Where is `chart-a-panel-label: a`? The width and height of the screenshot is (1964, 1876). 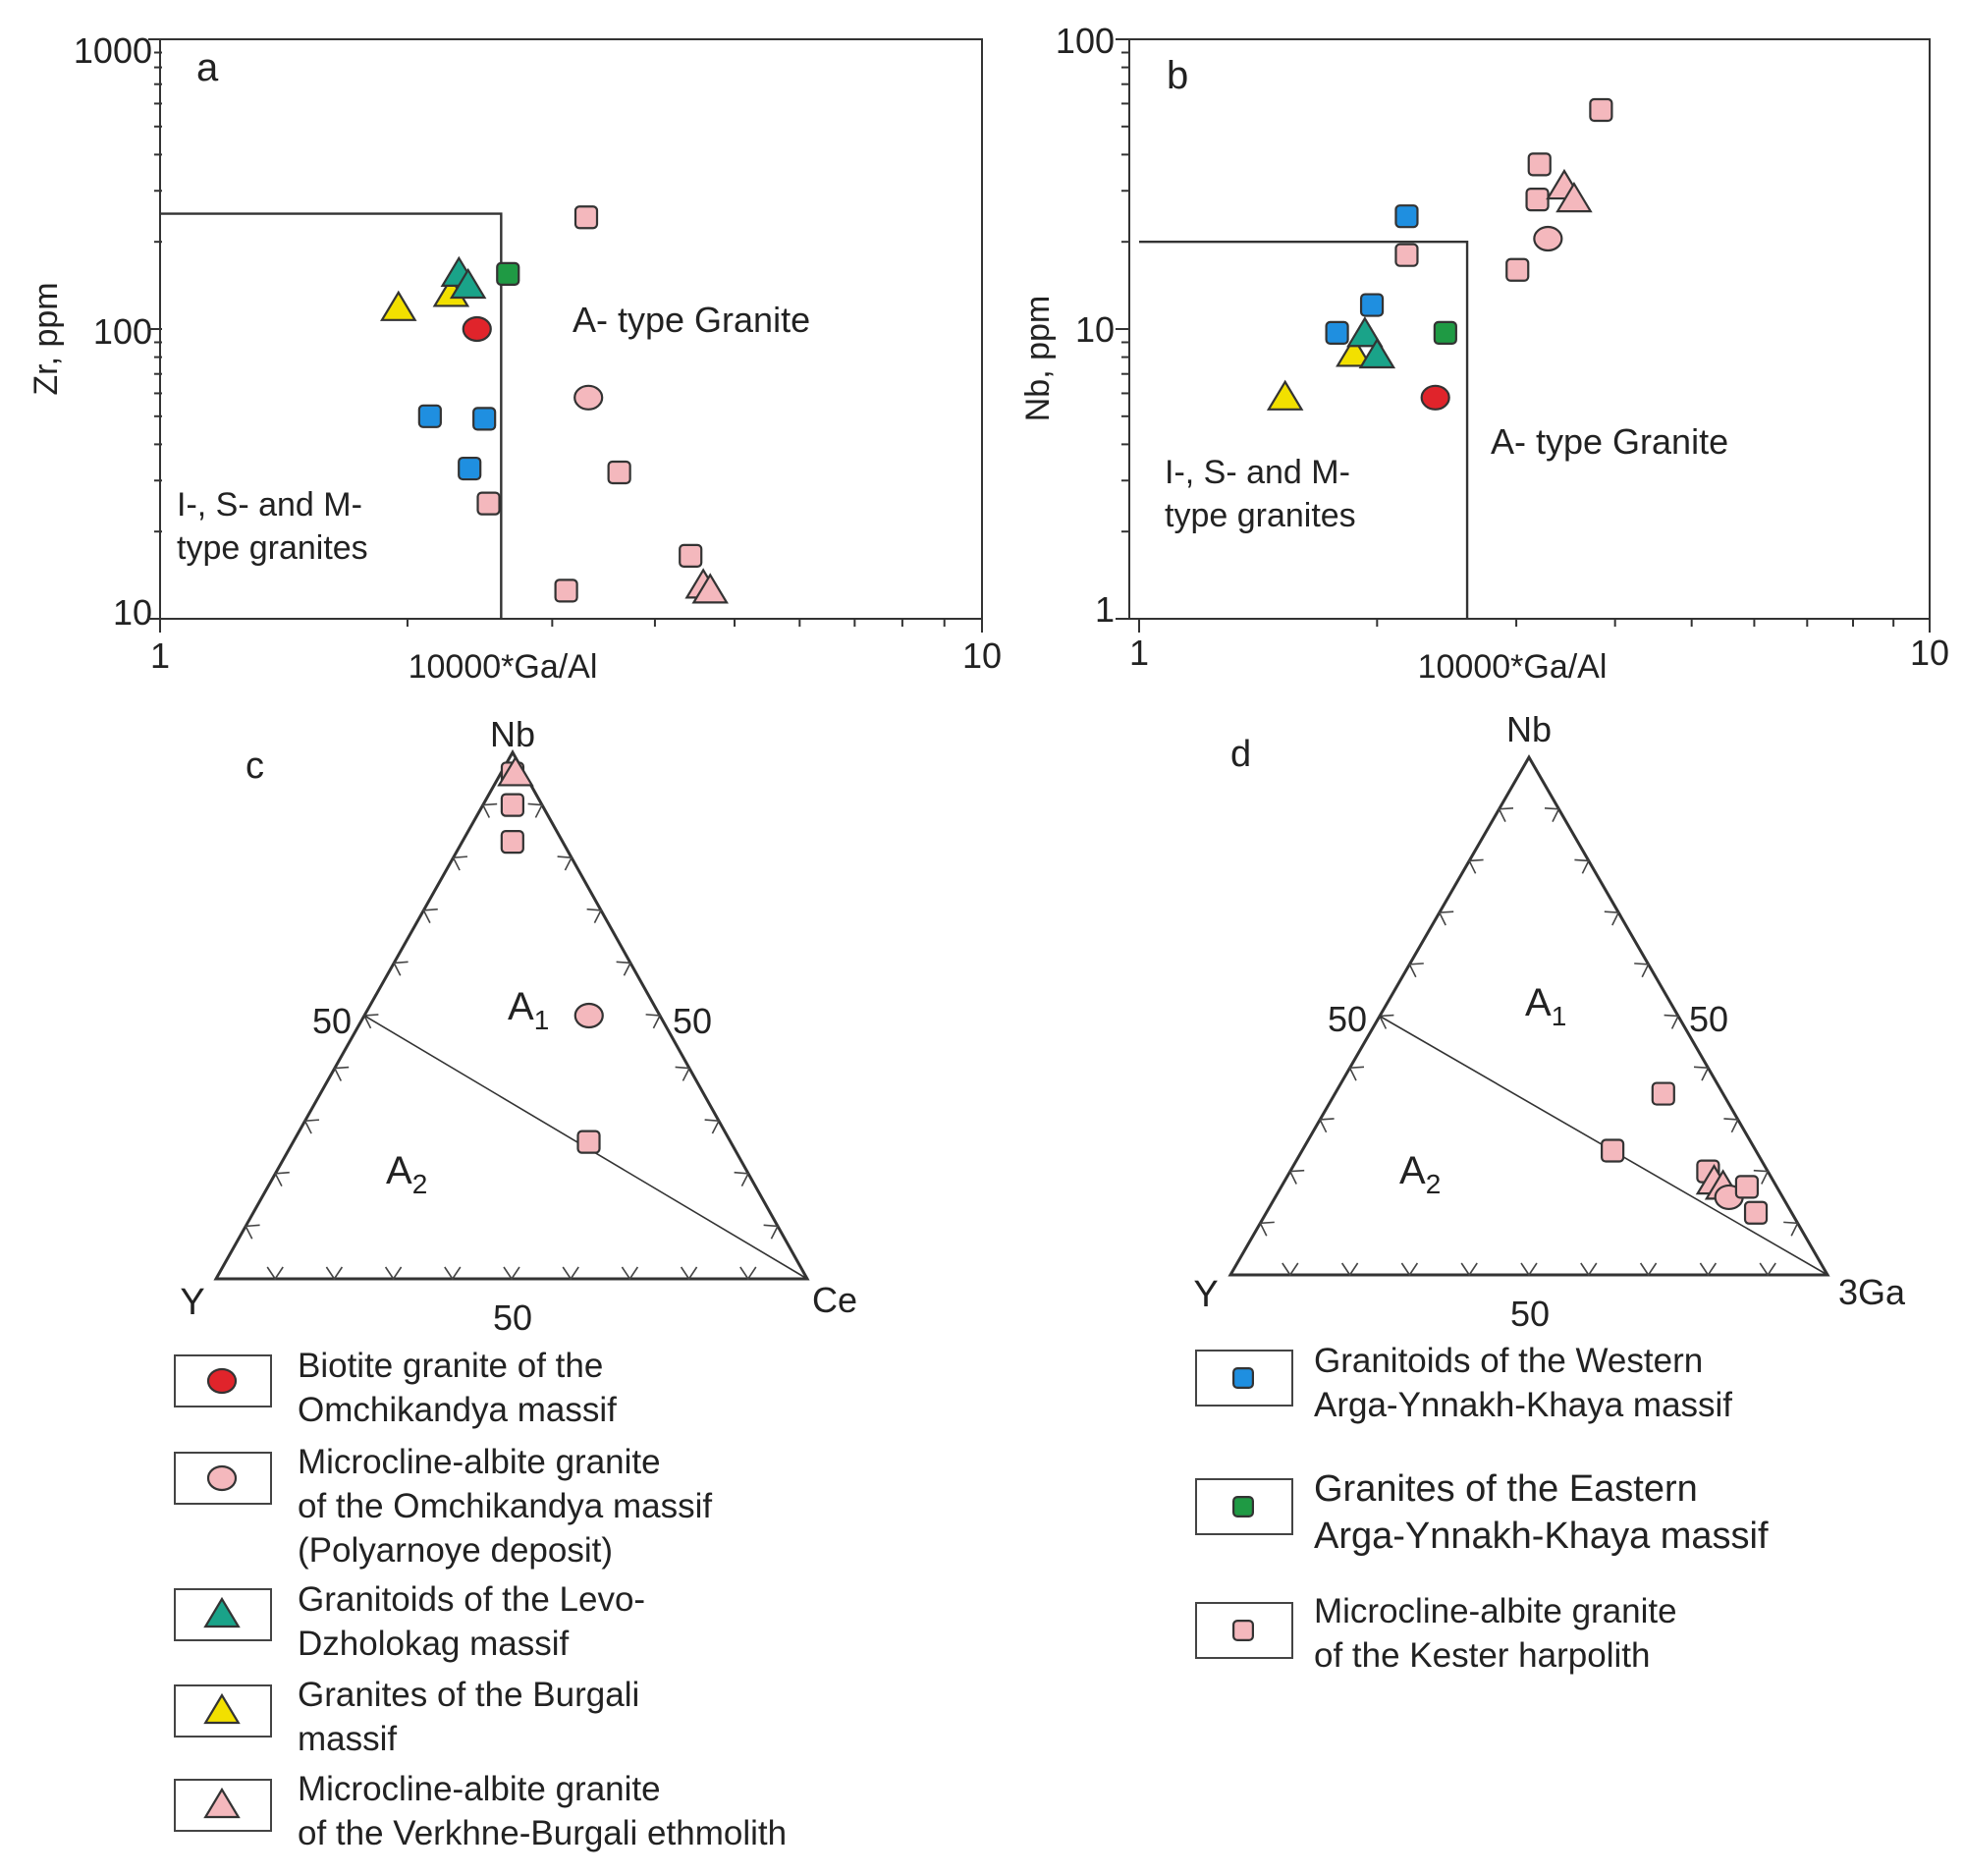 chart-a-panel-label: a is located at coordinates (207, 67).